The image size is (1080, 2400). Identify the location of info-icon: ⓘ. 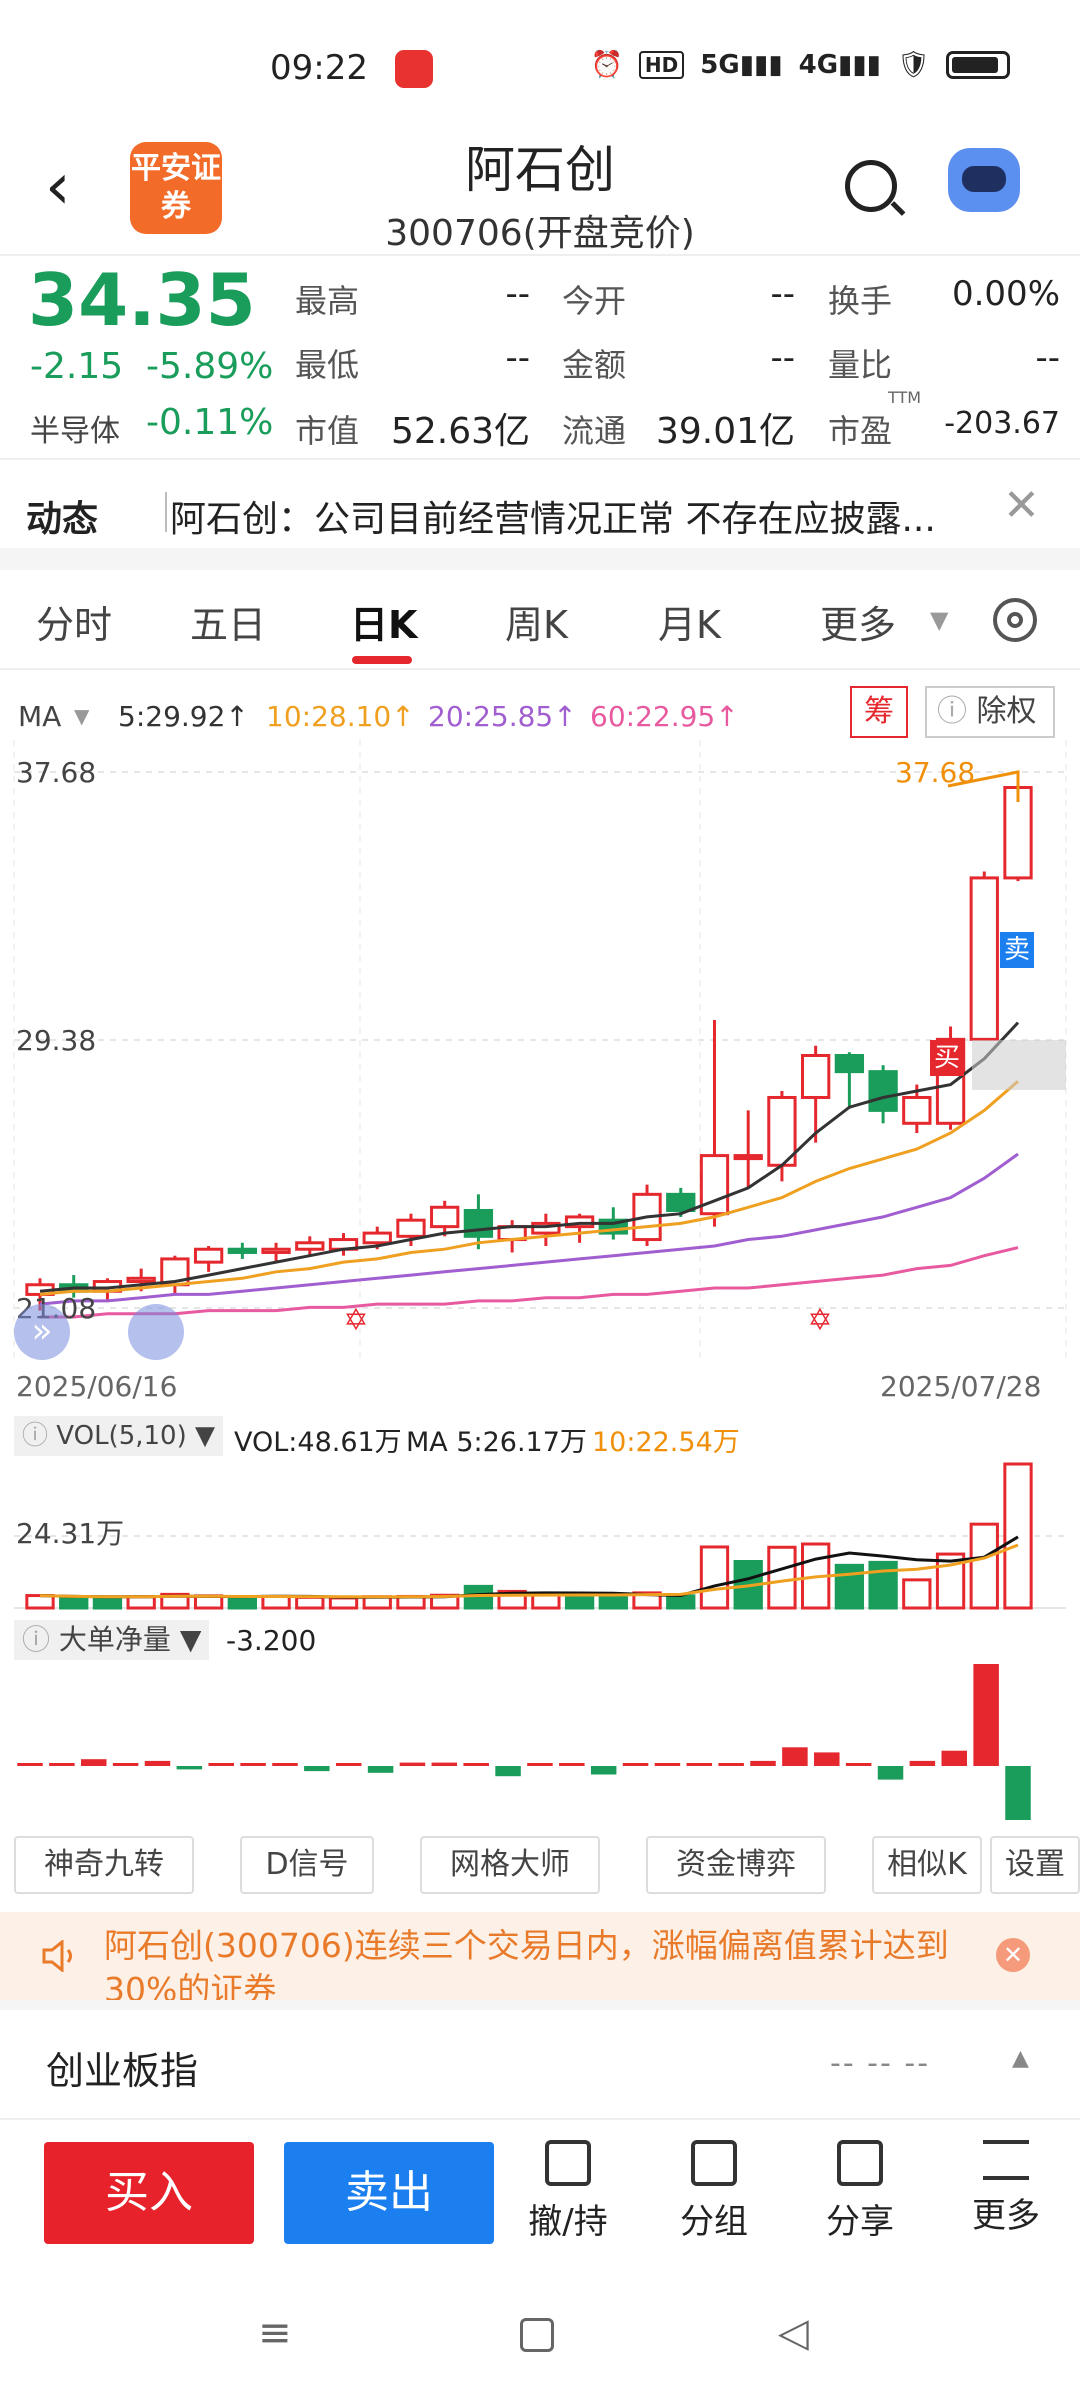
(35, 1436).